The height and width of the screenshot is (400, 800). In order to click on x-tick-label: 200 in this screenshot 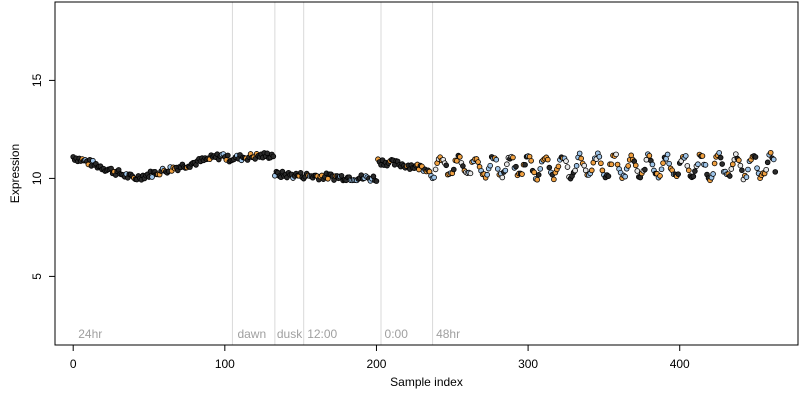, I will do `click(376, 364)`.